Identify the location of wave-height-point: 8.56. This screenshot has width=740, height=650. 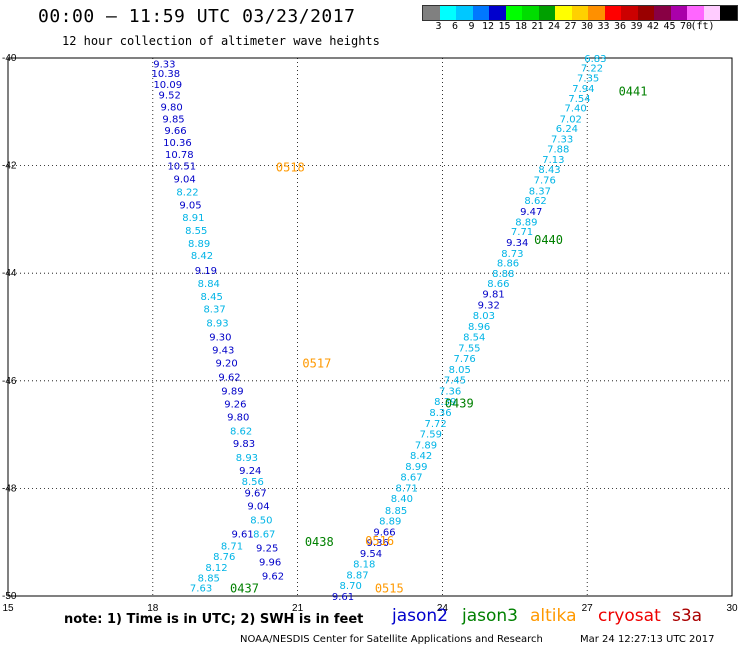
(253, 482).